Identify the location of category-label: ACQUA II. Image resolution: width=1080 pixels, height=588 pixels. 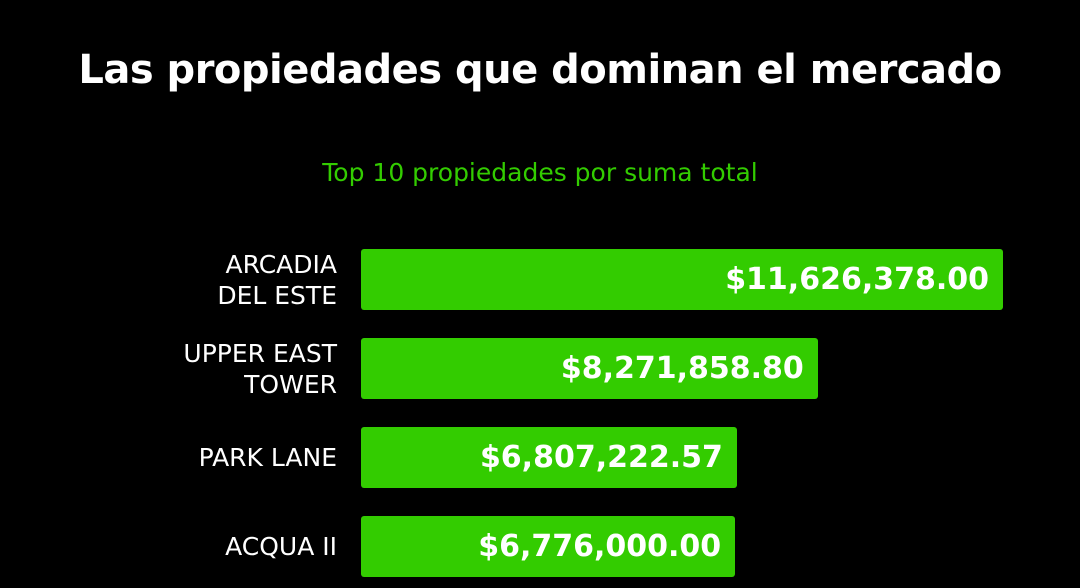
(281, 546).